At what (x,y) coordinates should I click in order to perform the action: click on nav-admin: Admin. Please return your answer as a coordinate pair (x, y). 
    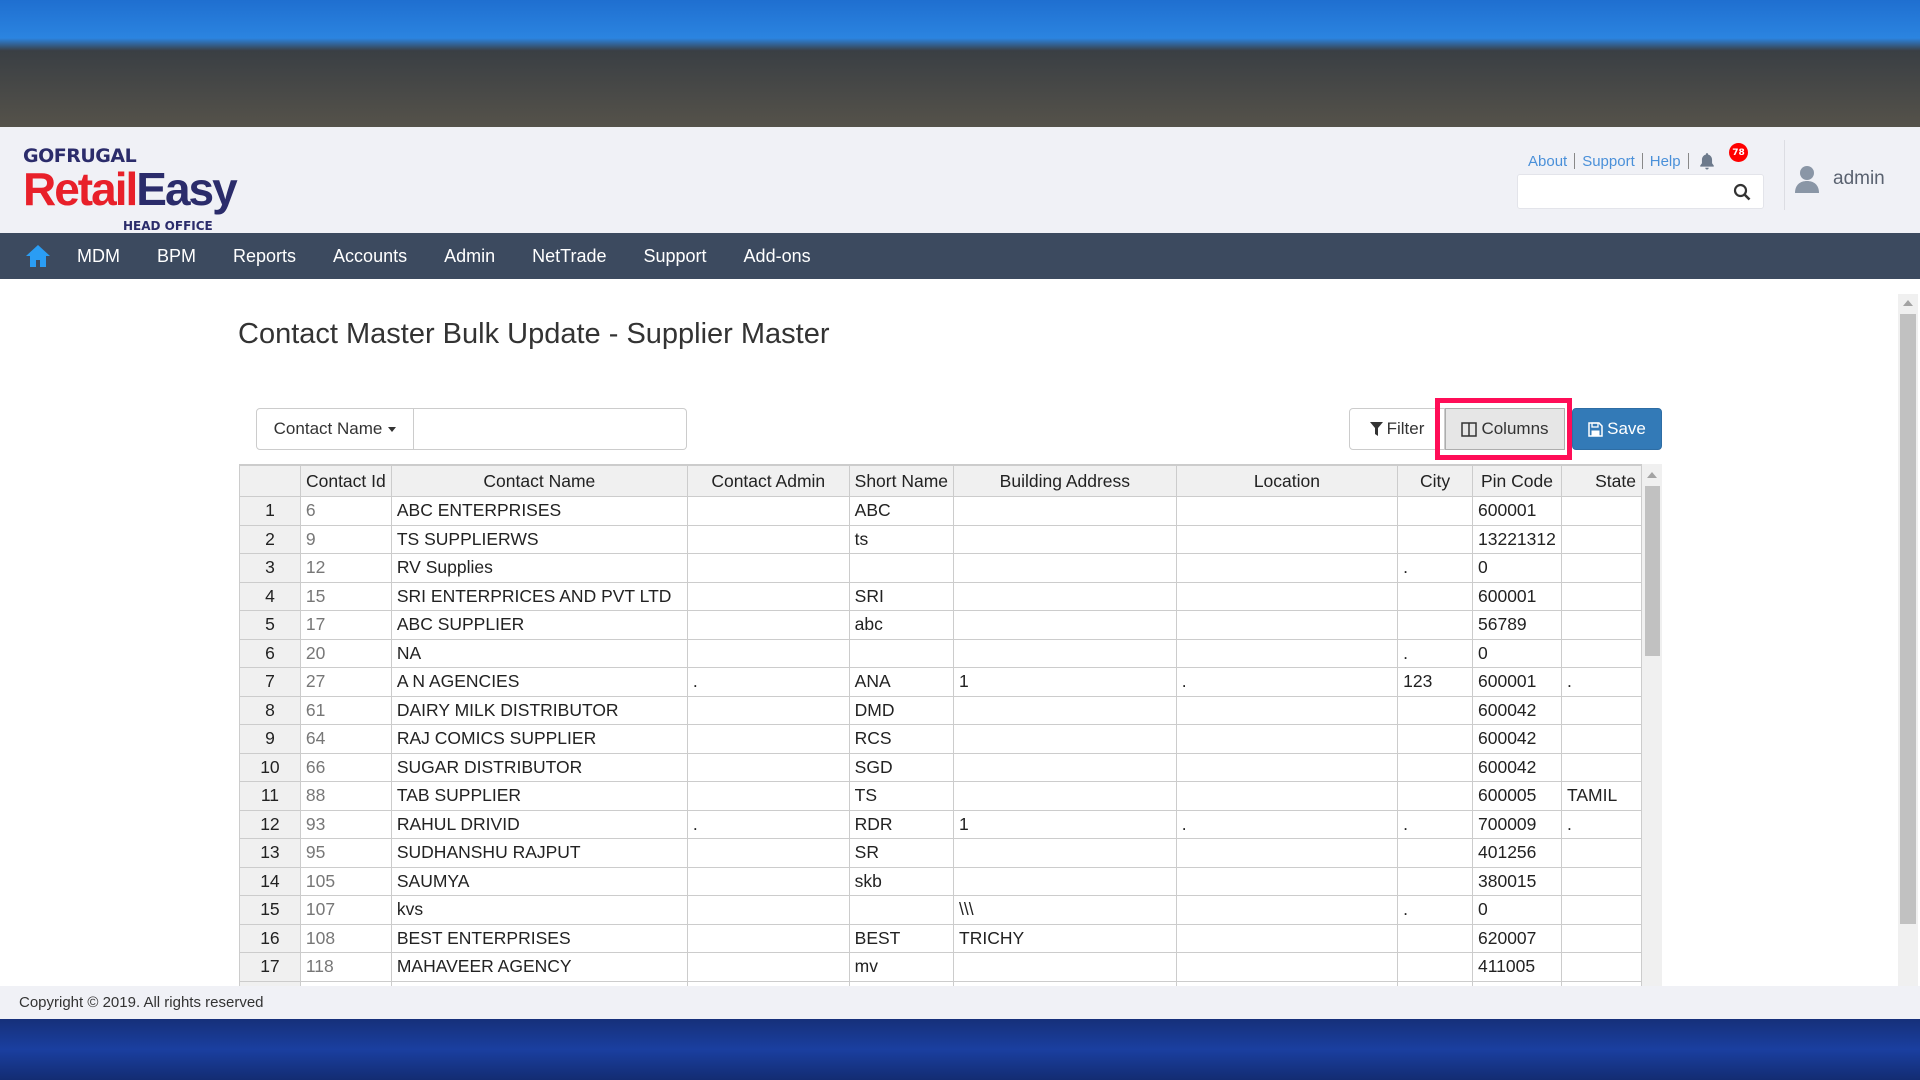
    Looking at the image, I should click on (470, 255).